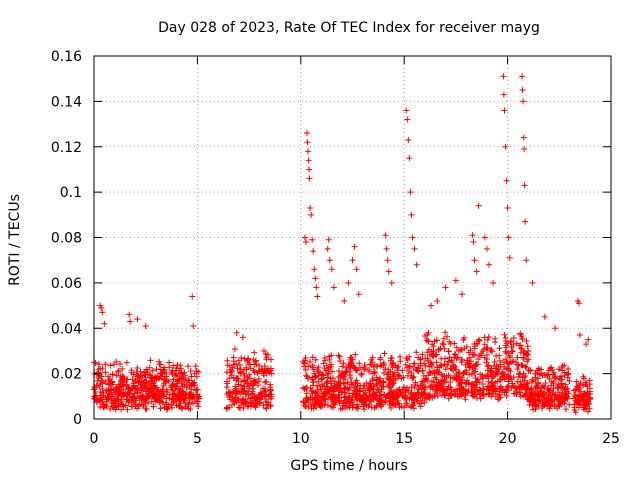 The width and height of the screenshot is (640, 480). Describe the element at coordinates (301, 439) in the screenshot. I see `x-tick-label: 10` at that location.